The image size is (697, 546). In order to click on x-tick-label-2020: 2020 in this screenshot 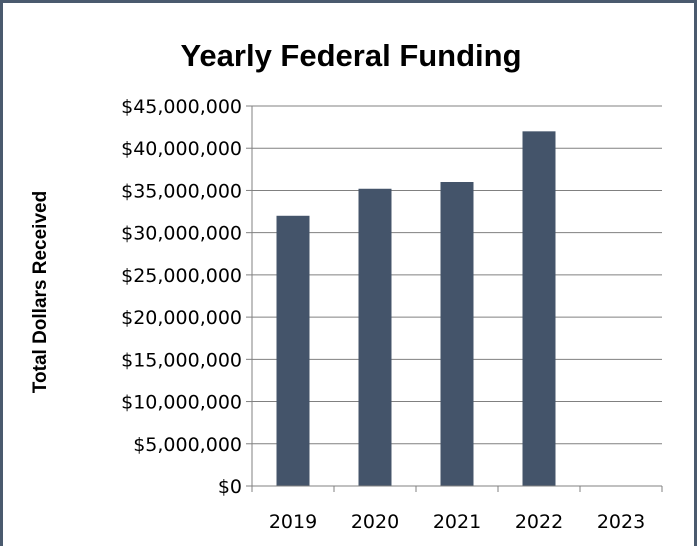, I will do `click(375, 522)`.